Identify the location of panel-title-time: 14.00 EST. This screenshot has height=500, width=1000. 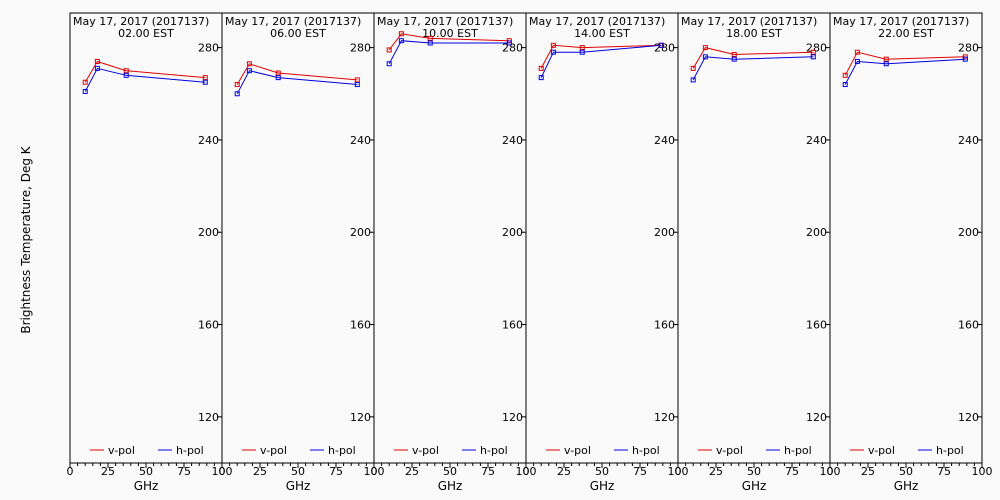
(602, 33).